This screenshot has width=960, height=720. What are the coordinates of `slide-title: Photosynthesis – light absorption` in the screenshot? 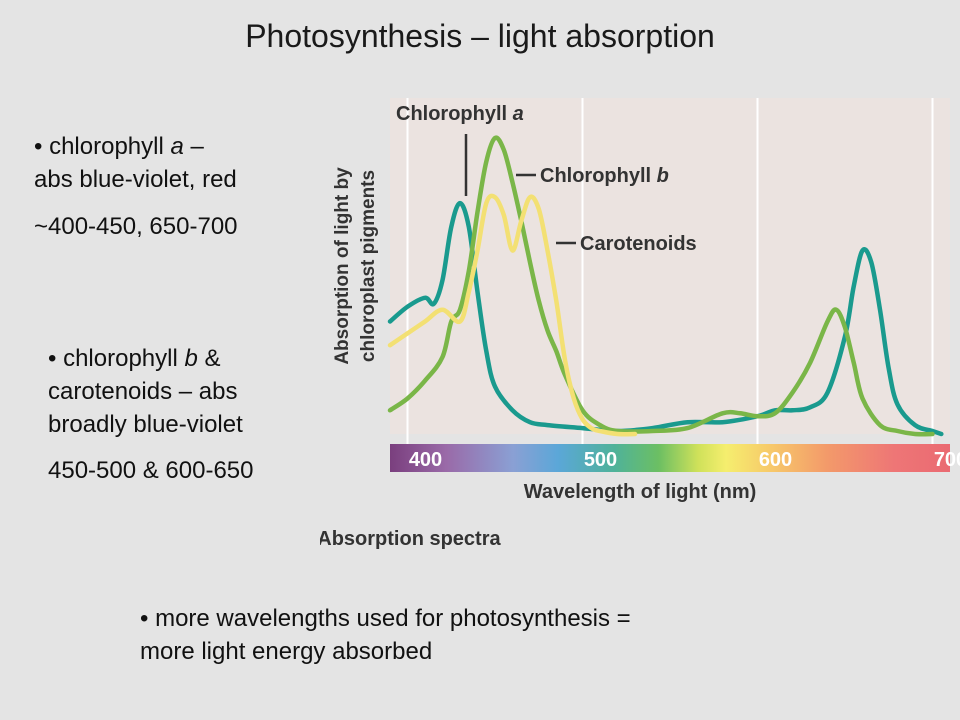 It's located at (480, 36).